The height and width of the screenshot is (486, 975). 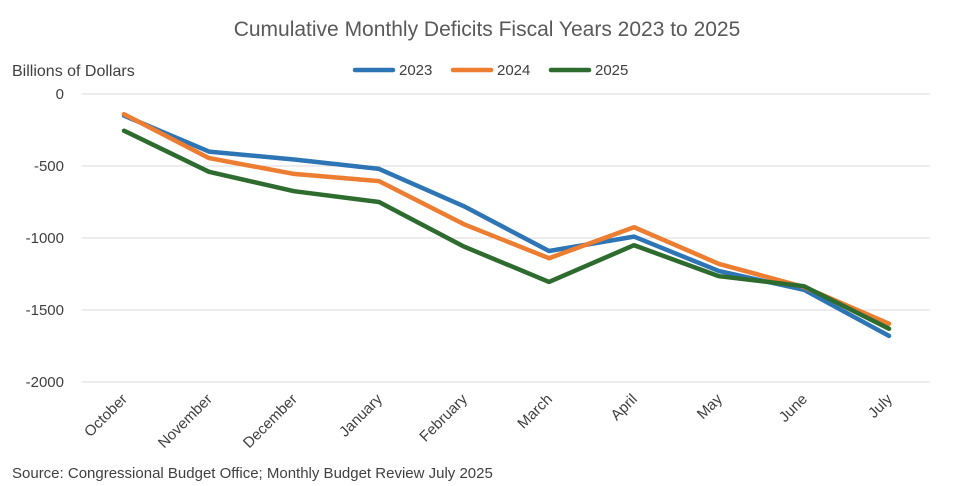 What do you see at coordinates (443, 417) in the screenshot?
I see `x-tick-label: February` at bounding box center [443, 417].